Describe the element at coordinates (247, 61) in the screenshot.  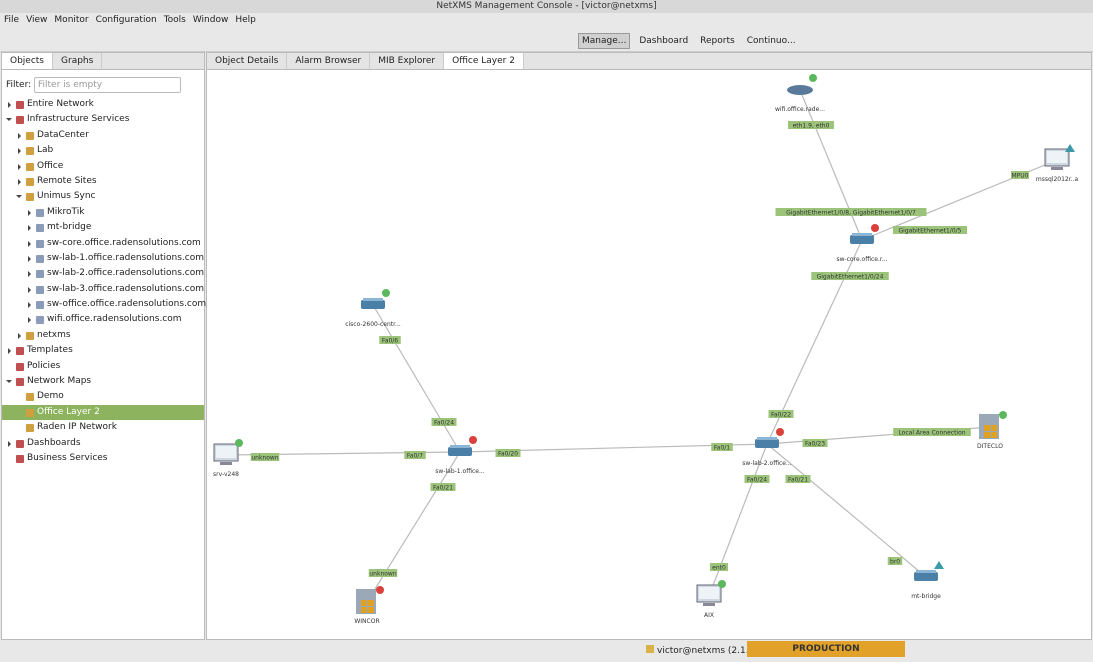
I see `editor-tab: Object Details` at that location.